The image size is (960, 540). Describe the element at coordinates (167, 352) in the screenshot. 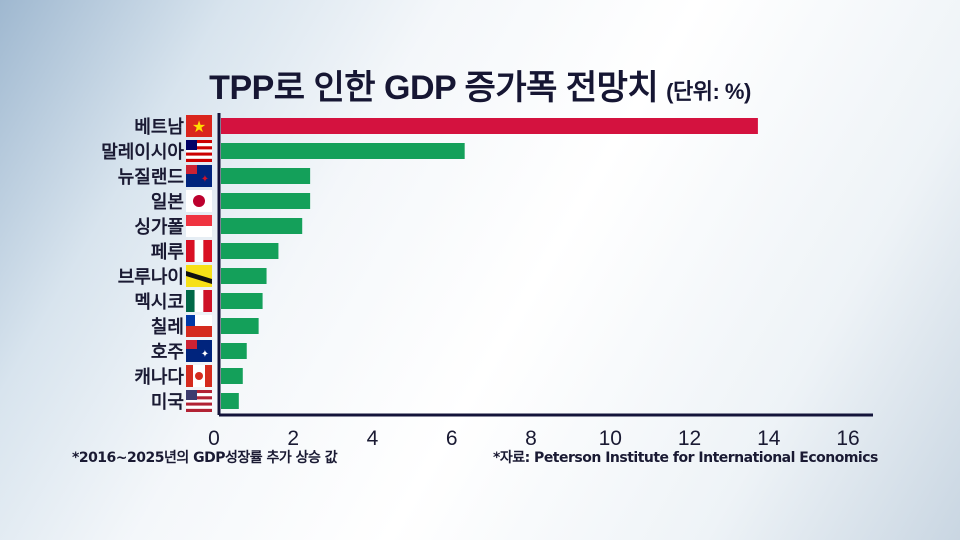

I see `country-label: 호주` at that location.